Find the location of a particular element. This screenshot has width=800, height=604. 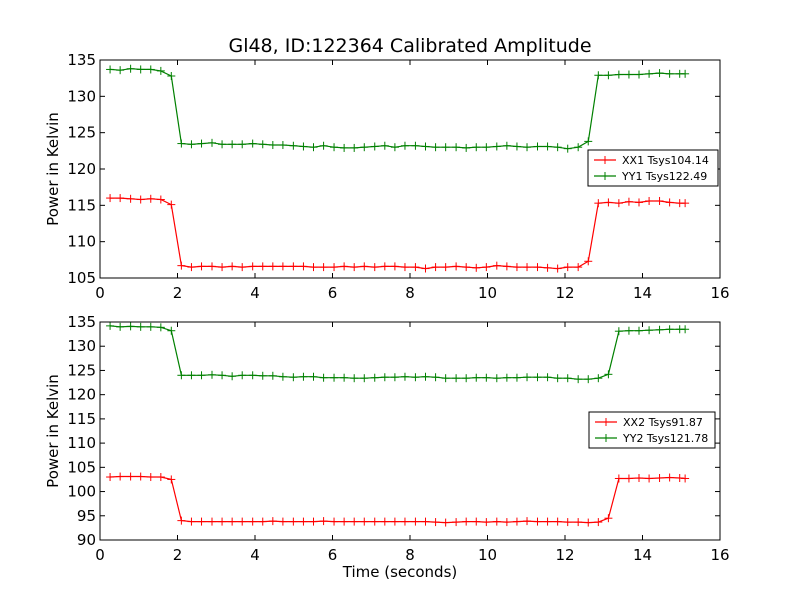

legend-item: XX1 Tsys104.14 is located at coordinates (651, 160).